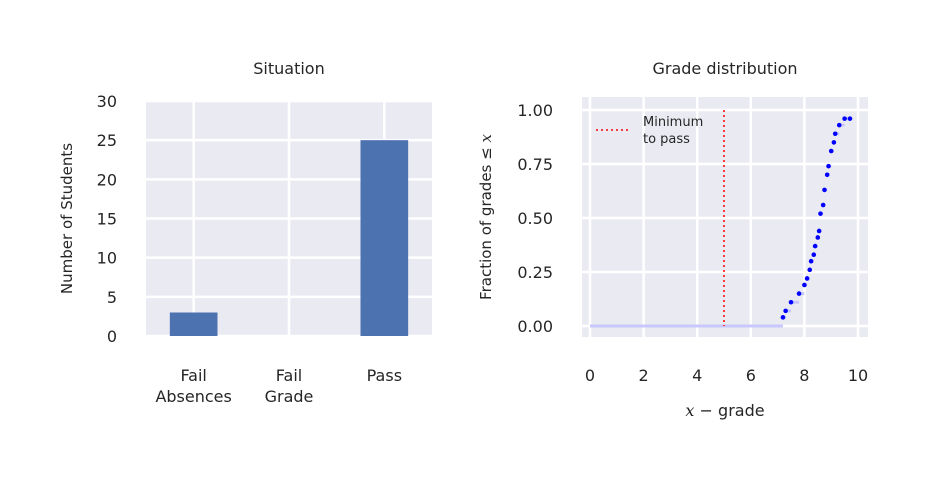 The width and height of the screenshot is (930, 480). What do you see at coordinates (666, 139) in the screenshot?
I see `legend-label-line2: to pass` at bounding box center [666, 139].